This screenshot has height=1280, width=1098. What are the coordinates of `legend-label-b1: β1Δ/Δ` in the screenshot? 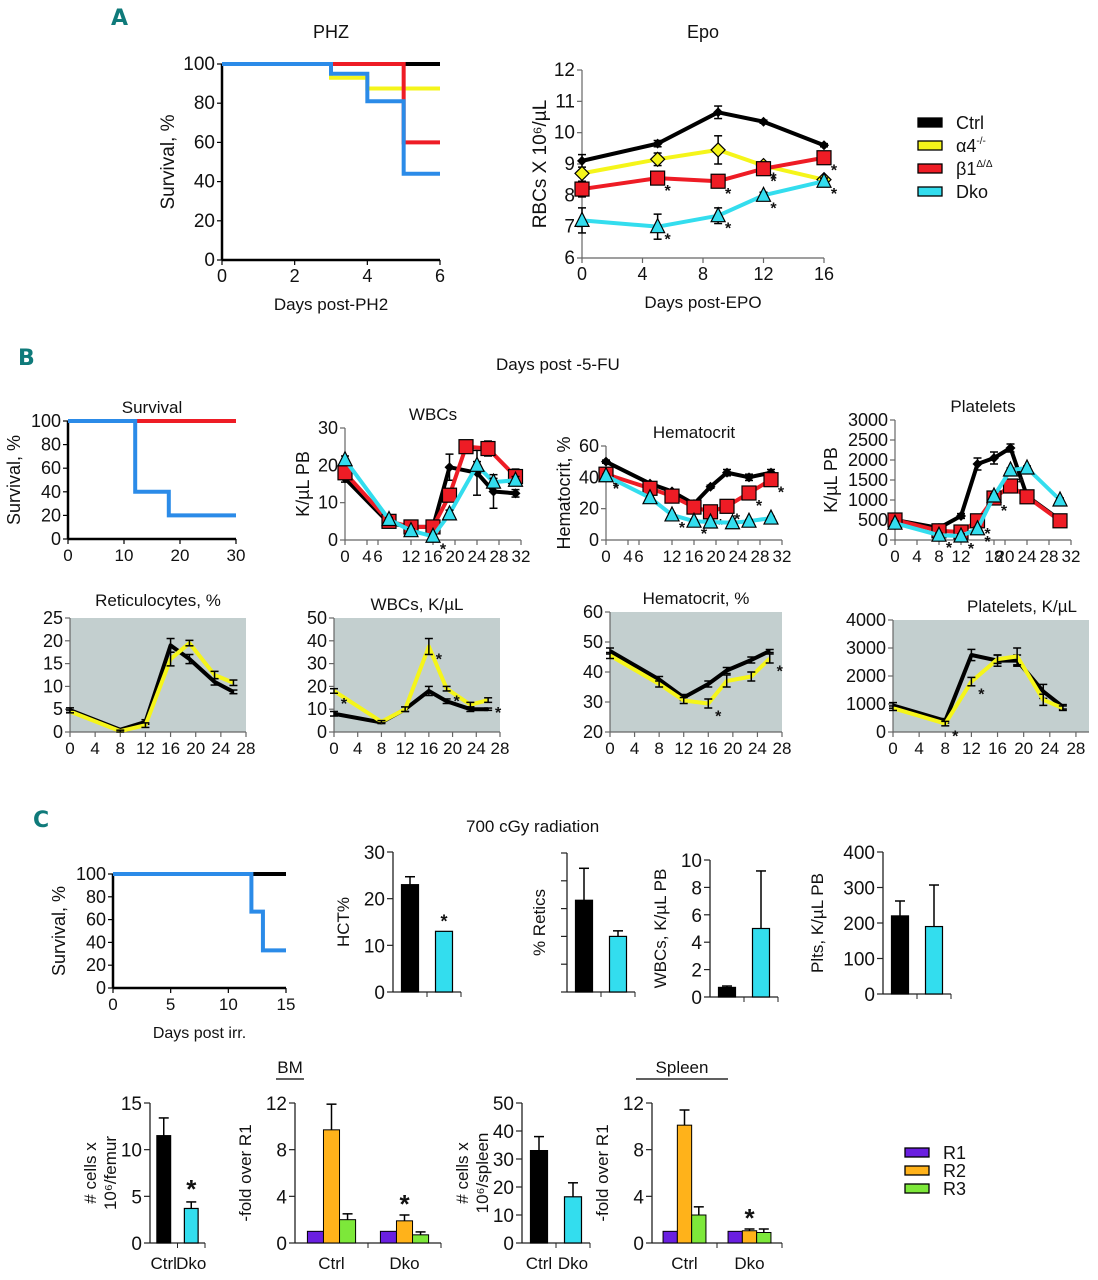 It's located at (974, 169).